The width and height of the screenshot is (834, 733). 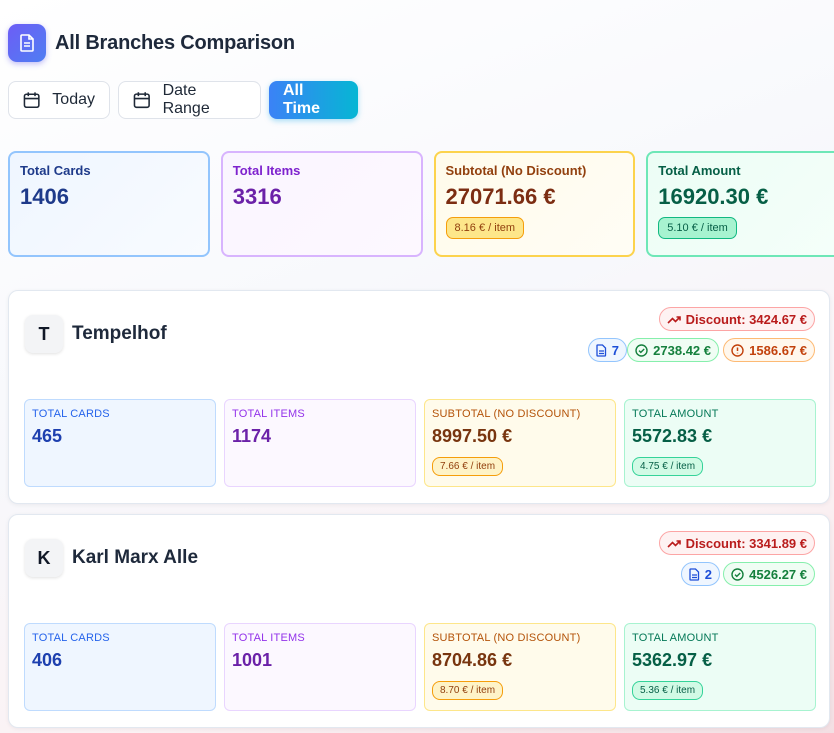 What do you see at coordinates (321, 204) in the screenshot?
I see `summary-total-items: Total Items 3316` at bounding box center [321, 204].